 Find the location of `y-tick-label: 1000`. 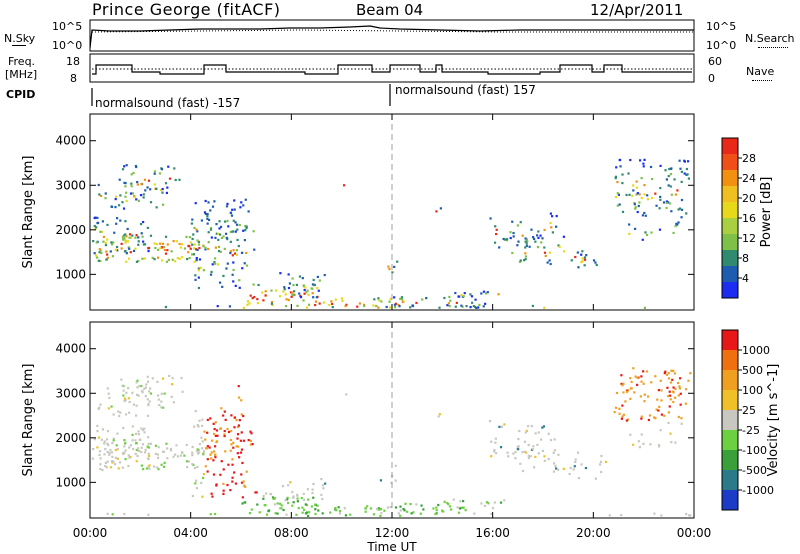

y-tick-label: 1000 is located at coordinates (70, 274).